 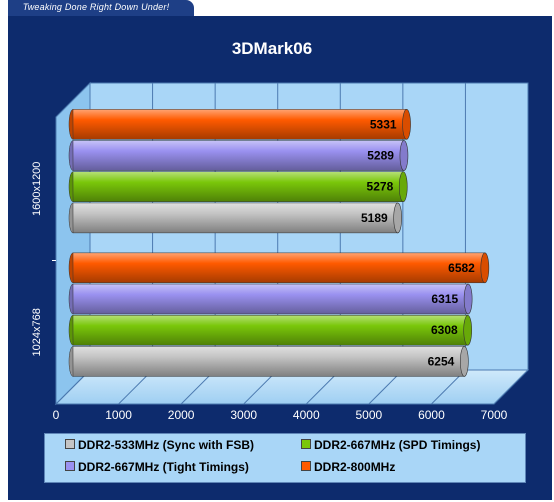 I want to click on chart-title: 3DMark06, so click(x=272, y=48).